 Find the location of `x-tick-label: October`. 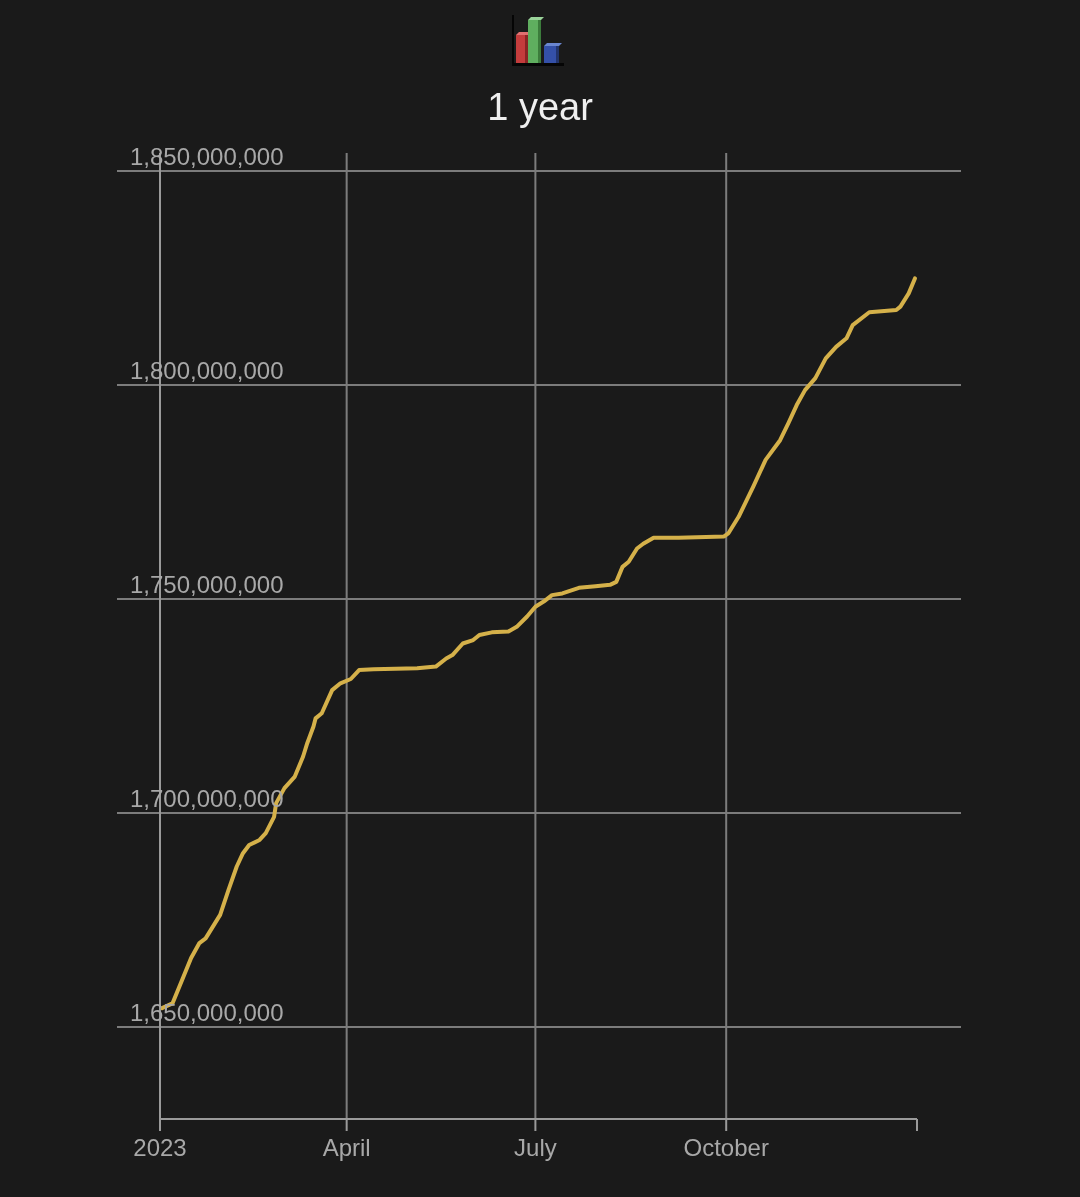

x-tick-label: October is located at coordinates (726, 1148).